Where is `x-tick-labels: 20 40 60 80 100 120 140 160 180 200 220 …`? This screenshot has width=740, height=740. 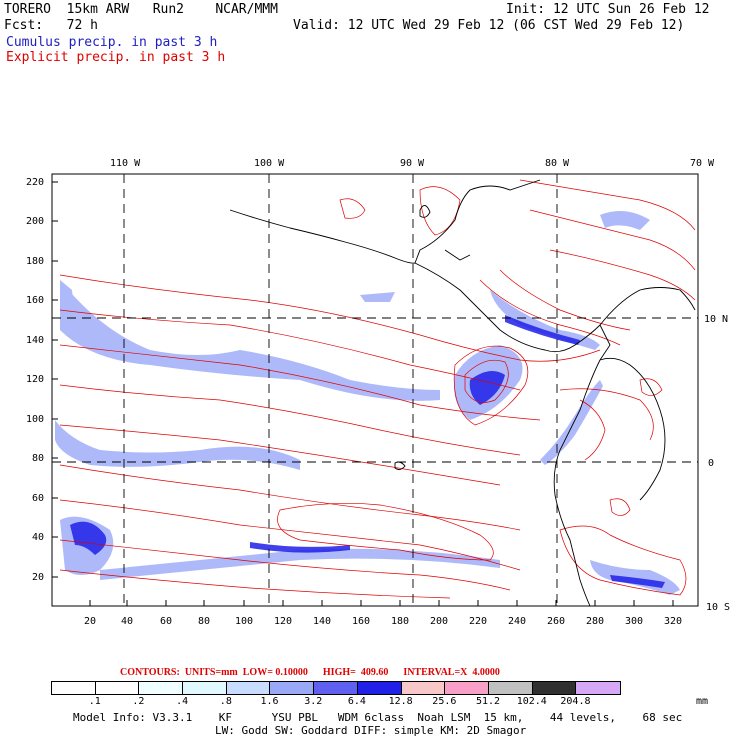
x-tick-labels: 20 40 60 80 100 120 140 160 180 200 220 … is located at coordinates (383, 621).